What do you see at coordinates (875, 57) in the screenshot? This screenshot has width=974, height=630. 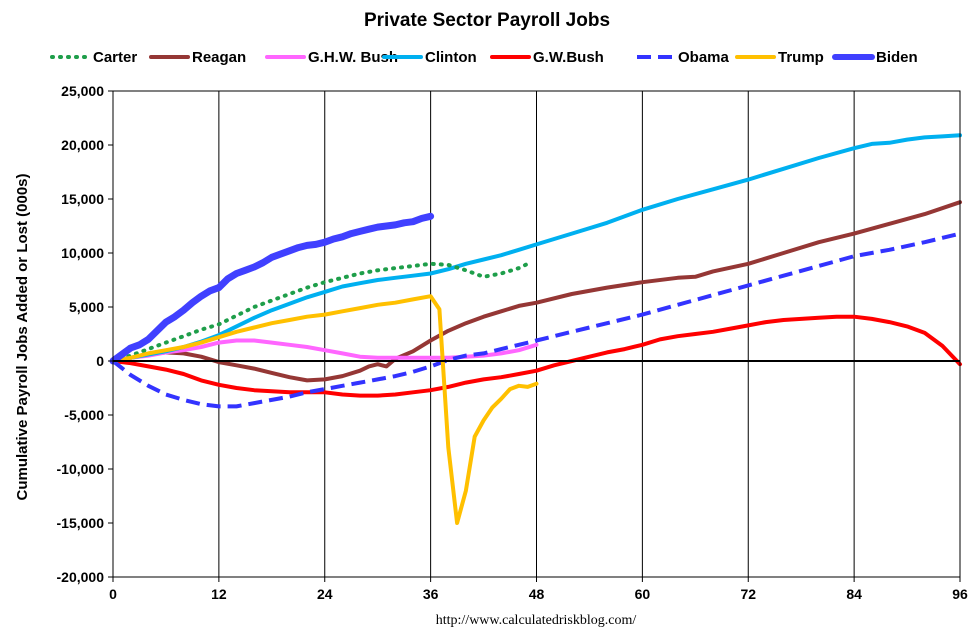 I see `legend-item-biden: Biden` at bounding box center [875, 57].